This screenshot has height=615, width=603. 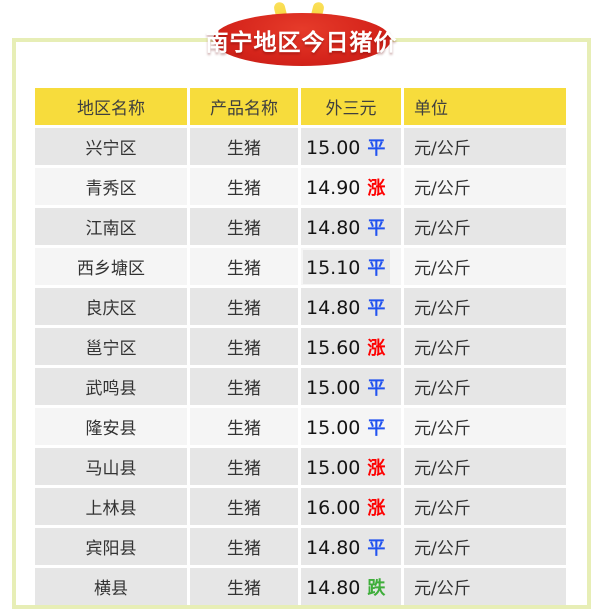 I want to click on table-row: 西乡塘区 生猪 15.10 平元/公斤, so click(x=300, y=266).